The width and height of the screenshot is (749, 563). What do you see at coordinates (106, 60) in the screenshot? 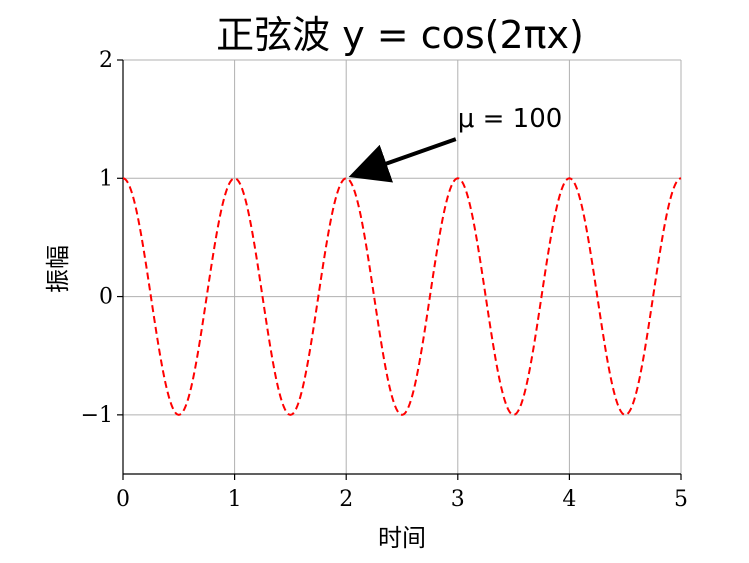
I see `y-tick-label: 2` at bounding box center [106, 60].